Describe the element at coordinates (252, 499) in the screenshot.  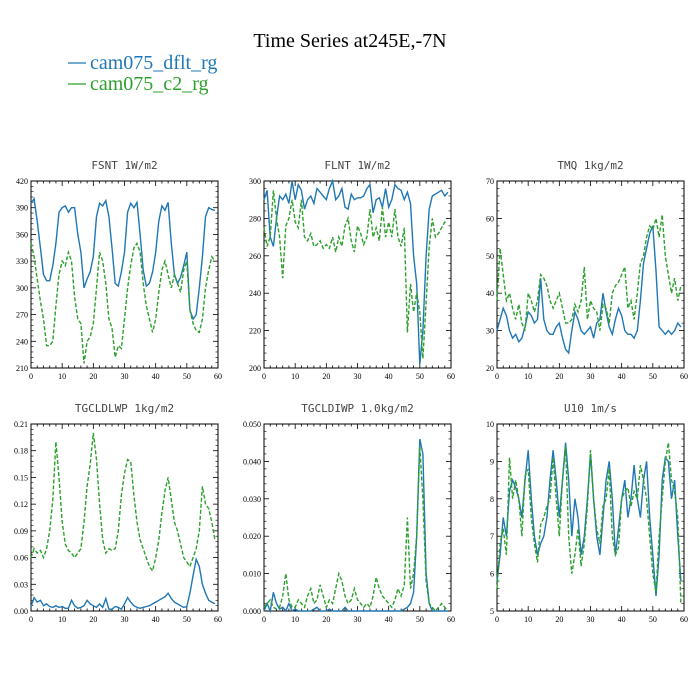
I see `y-tick-label: 0.030` at that location.